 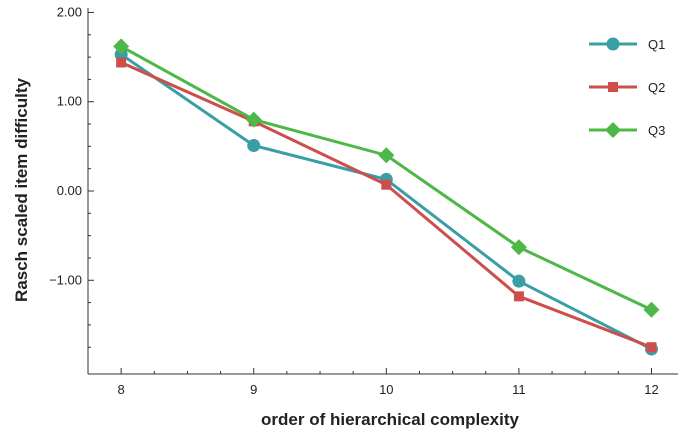 I want to click on x-axis-title: order of hierarchical complexity, so click(x=390, y=419).